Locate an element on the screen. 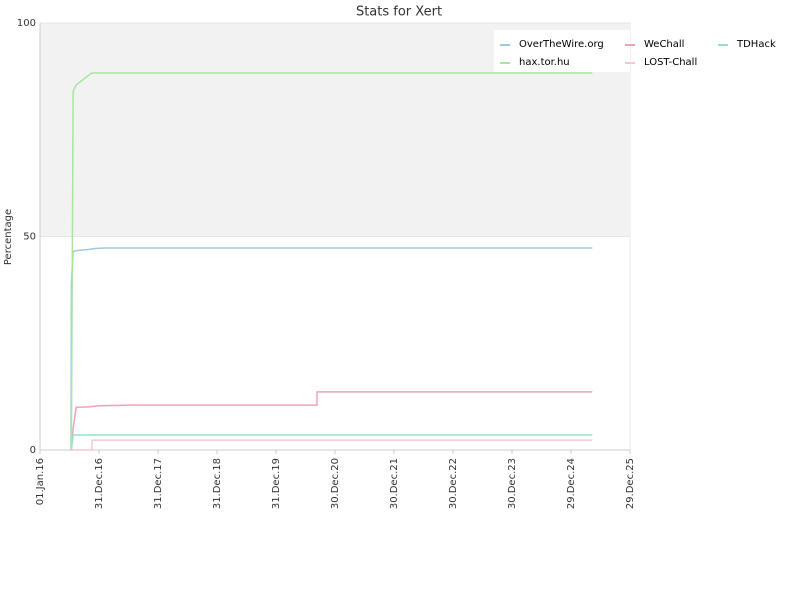 Image resolution: width=800 pixels, height=604 pixels. y-tick-label: 100 is located at coordinates (26, 23).